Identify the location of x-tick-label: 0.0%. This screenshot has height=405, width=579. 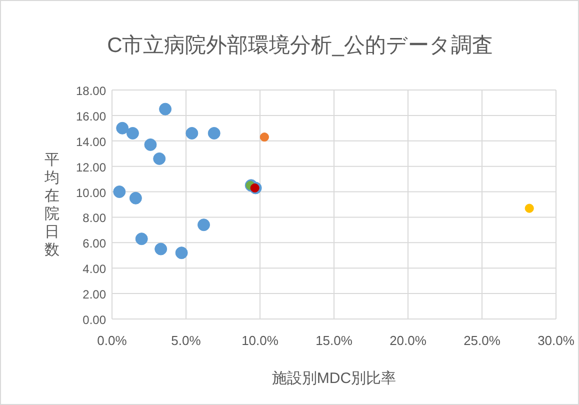
(112, 340).